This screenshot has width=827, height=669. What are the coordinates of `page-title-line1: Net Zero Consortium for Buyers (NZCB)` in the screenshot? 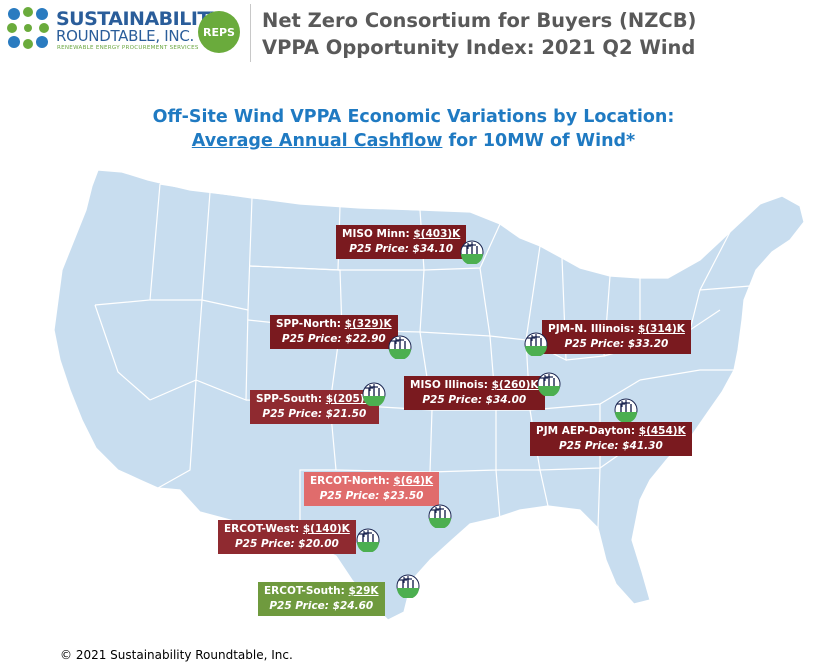 It's located at (479, 20).